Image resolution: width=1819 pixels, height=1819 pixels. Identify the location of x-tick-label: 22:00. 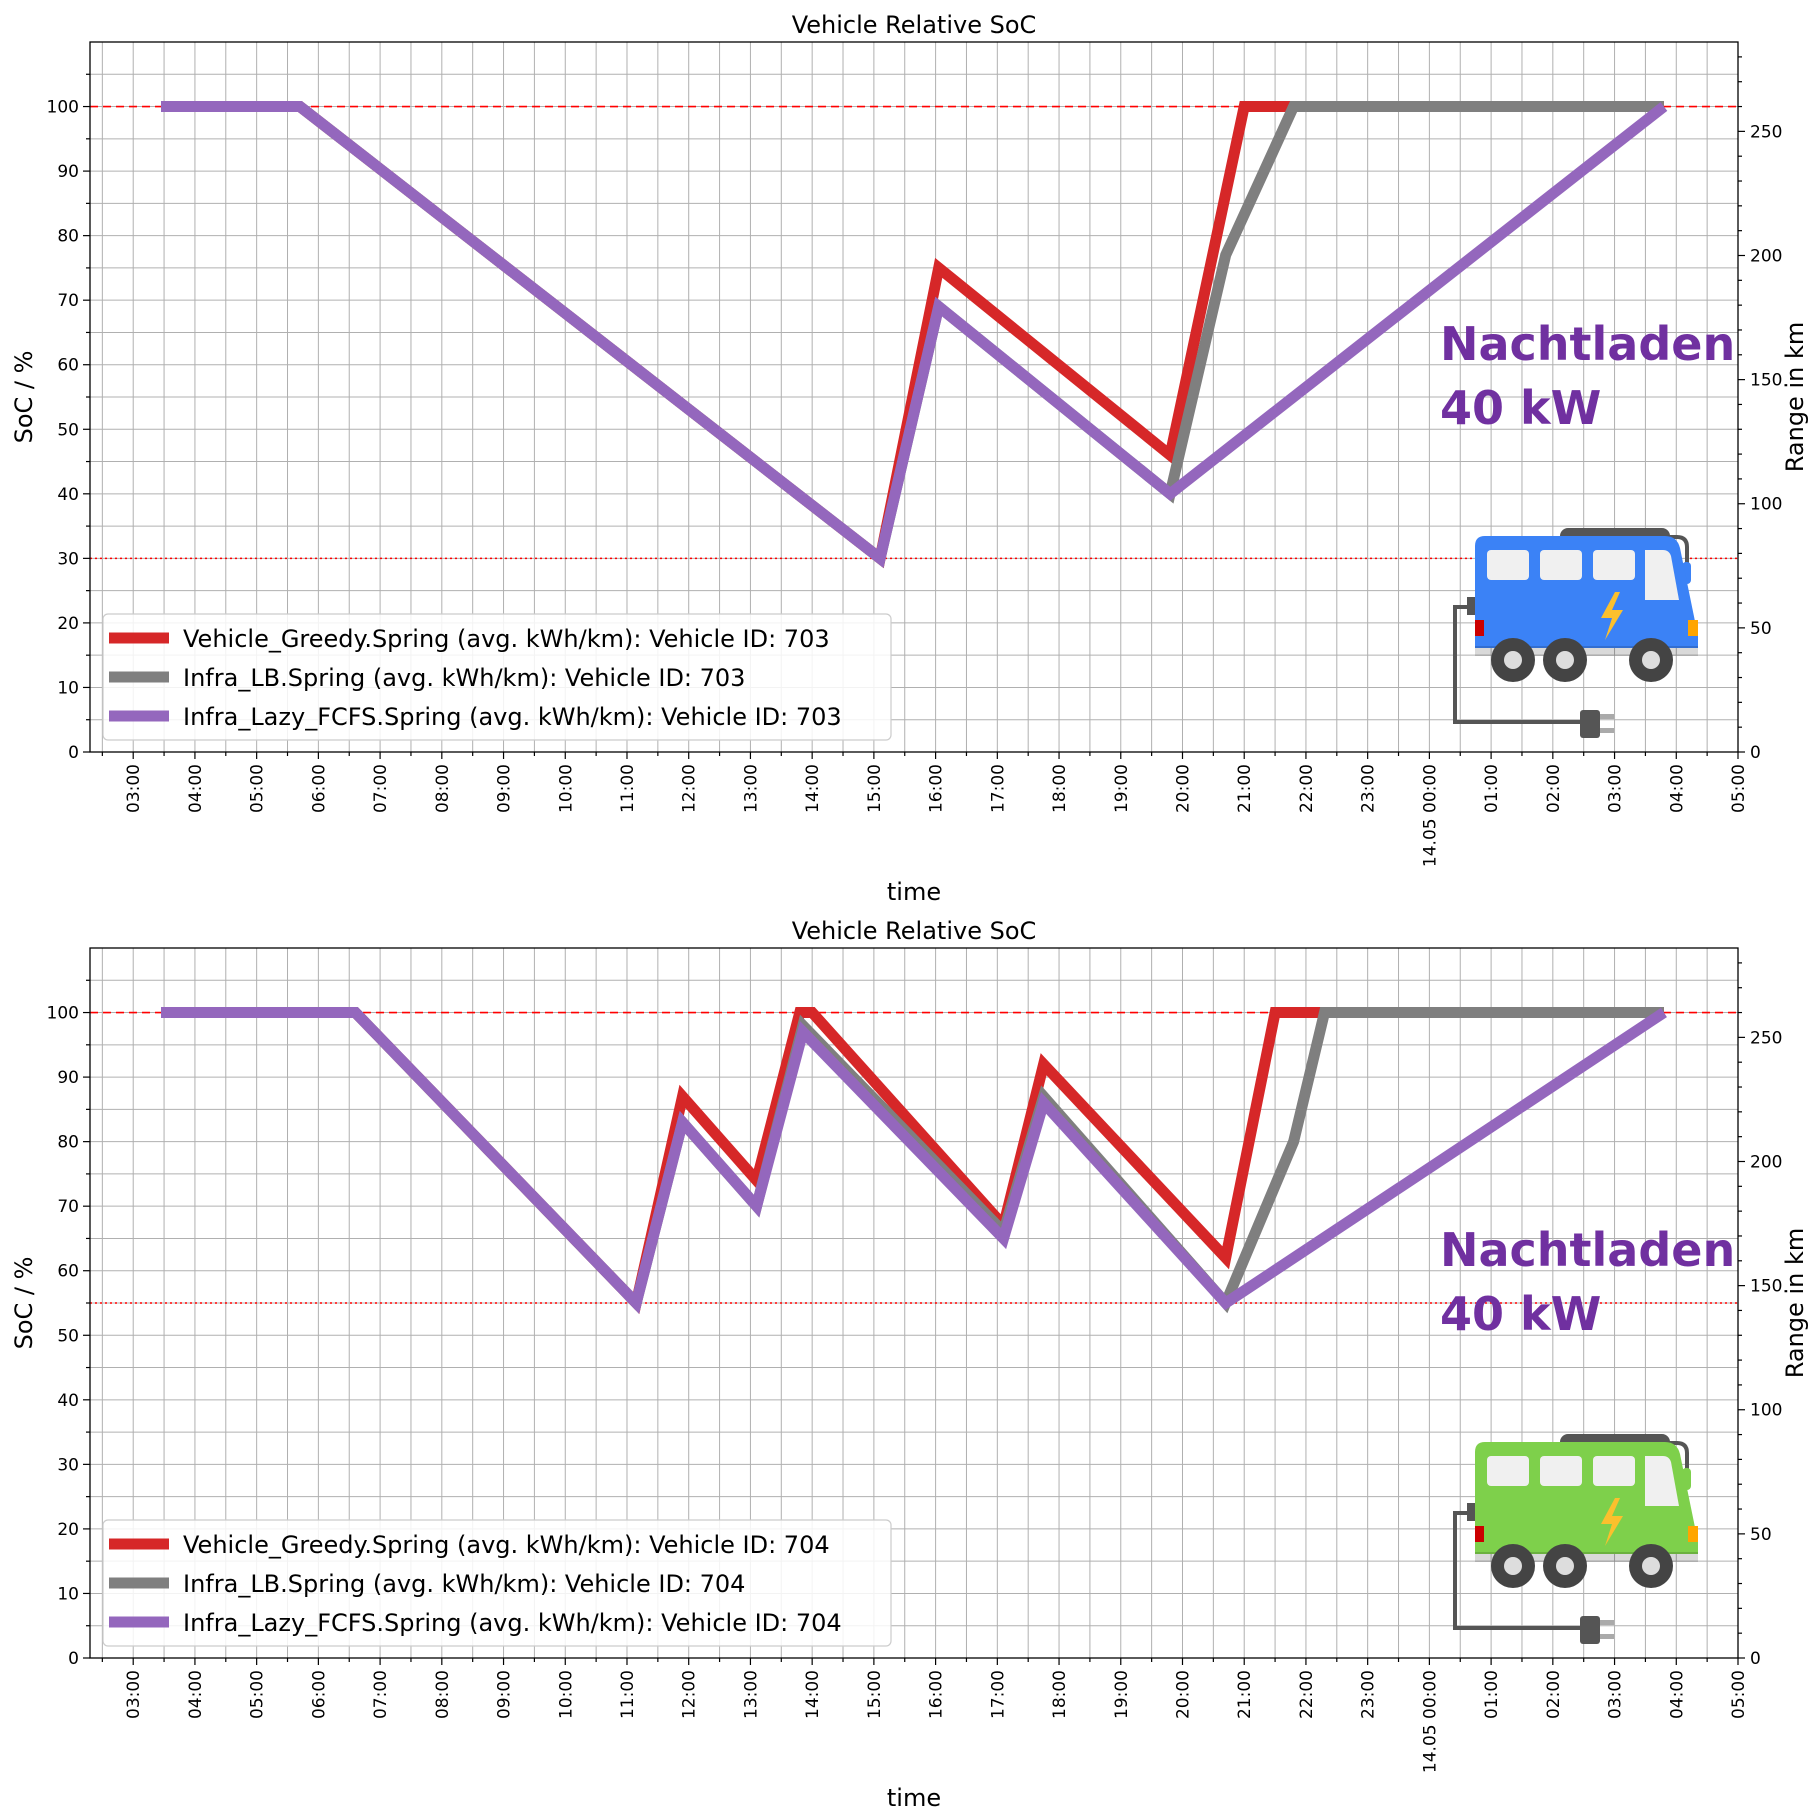
(1307, 788).